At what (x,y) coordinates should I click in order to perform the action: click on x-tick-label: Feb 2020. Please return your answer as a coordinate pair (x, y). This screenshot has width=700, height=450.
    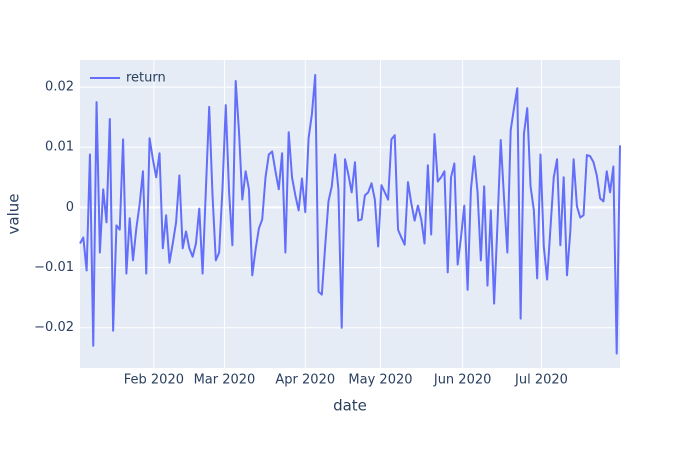
    Looking at the image, I should click on (154, 380).